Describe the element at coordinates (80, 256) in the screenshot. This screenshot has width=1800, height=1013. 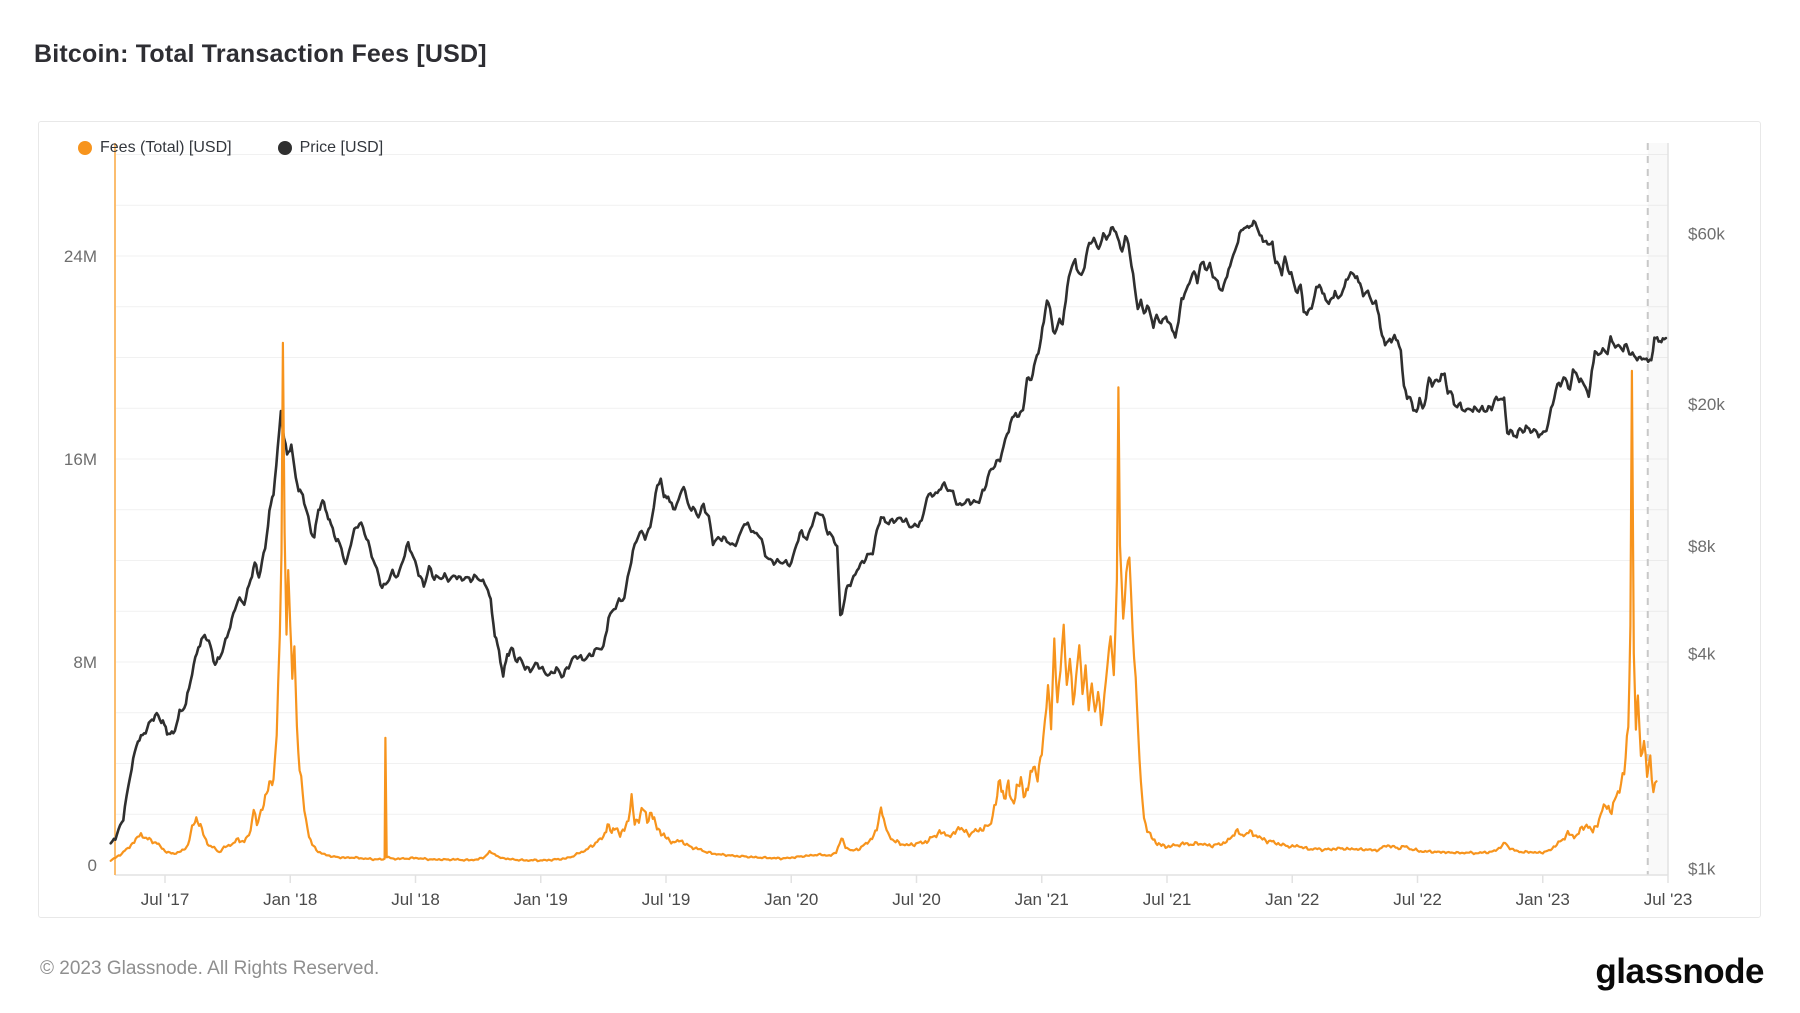
I see `y-left-tick-label: 24M` at that location.